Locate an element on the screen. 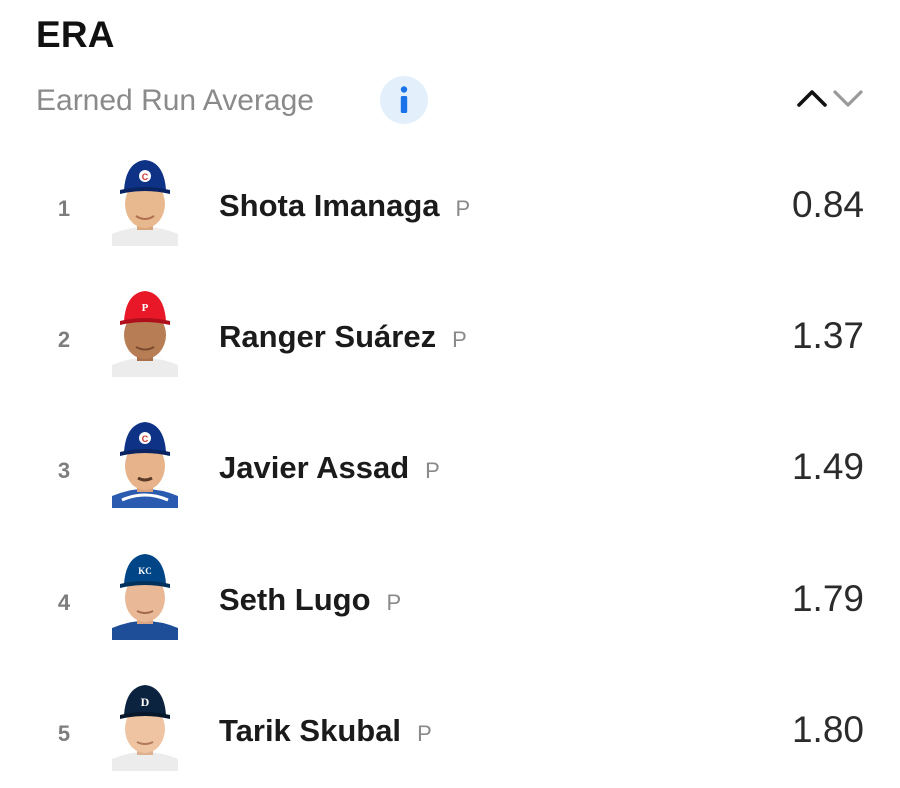 This screenshot has width=900, height=788. leader-row: 2 P Ranger Suárez P 1.37 is located at coordinates (450, 338).